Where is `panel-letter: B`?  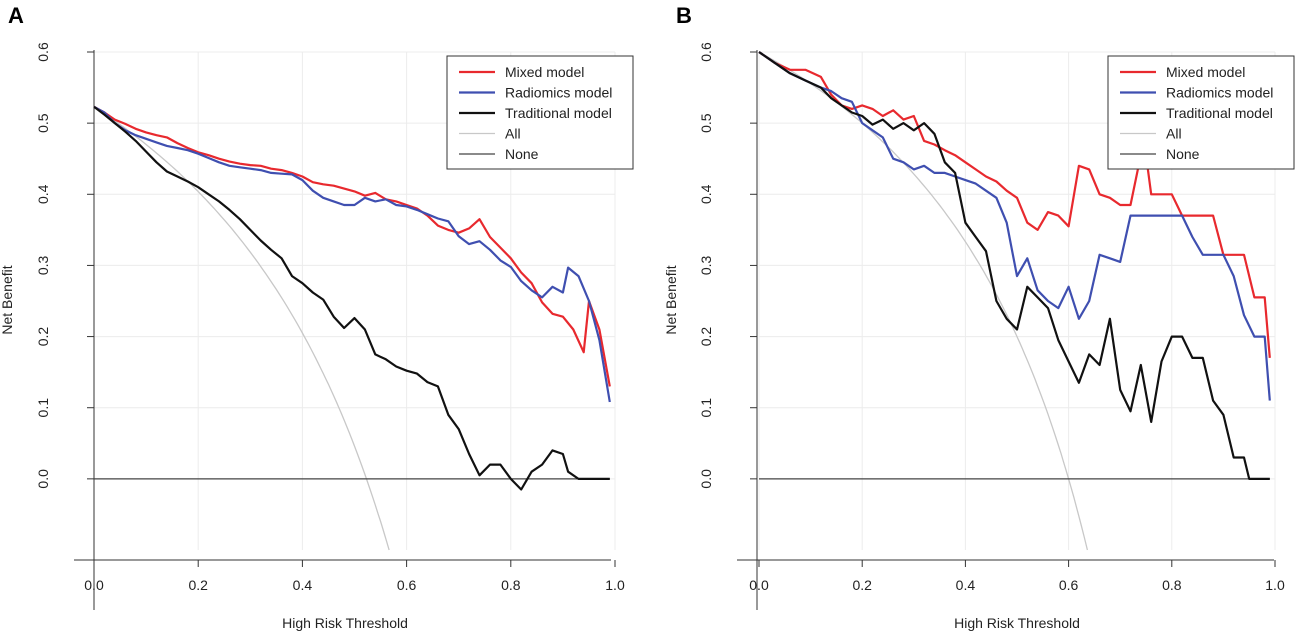 panel-letter: B is located at coordinates (684, 15).